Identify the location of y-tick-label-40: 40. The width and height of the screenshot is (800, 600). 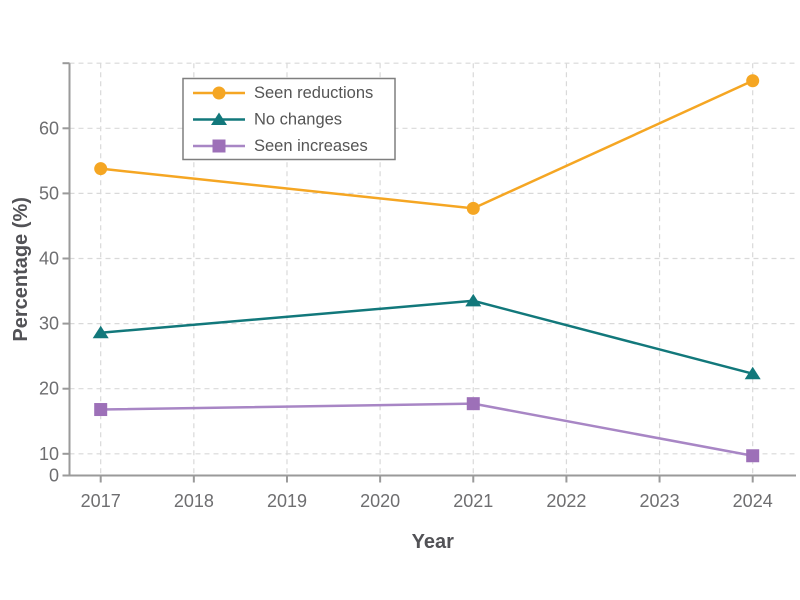
(49, 259).